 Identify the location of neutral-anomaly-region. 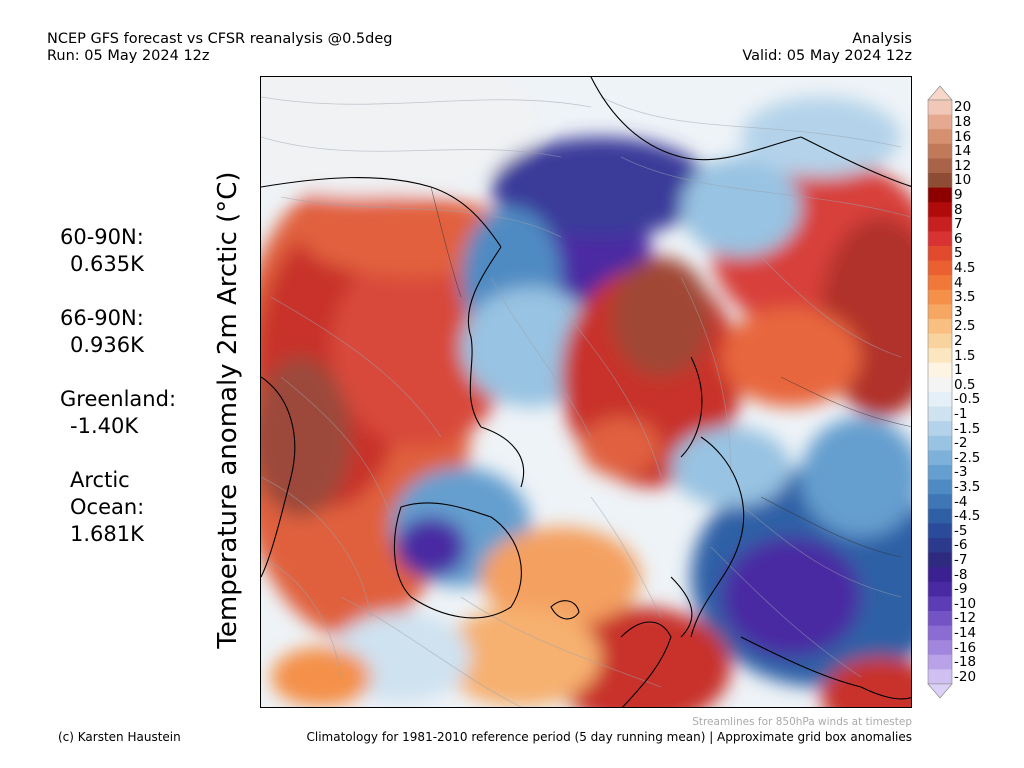
(401, 137).